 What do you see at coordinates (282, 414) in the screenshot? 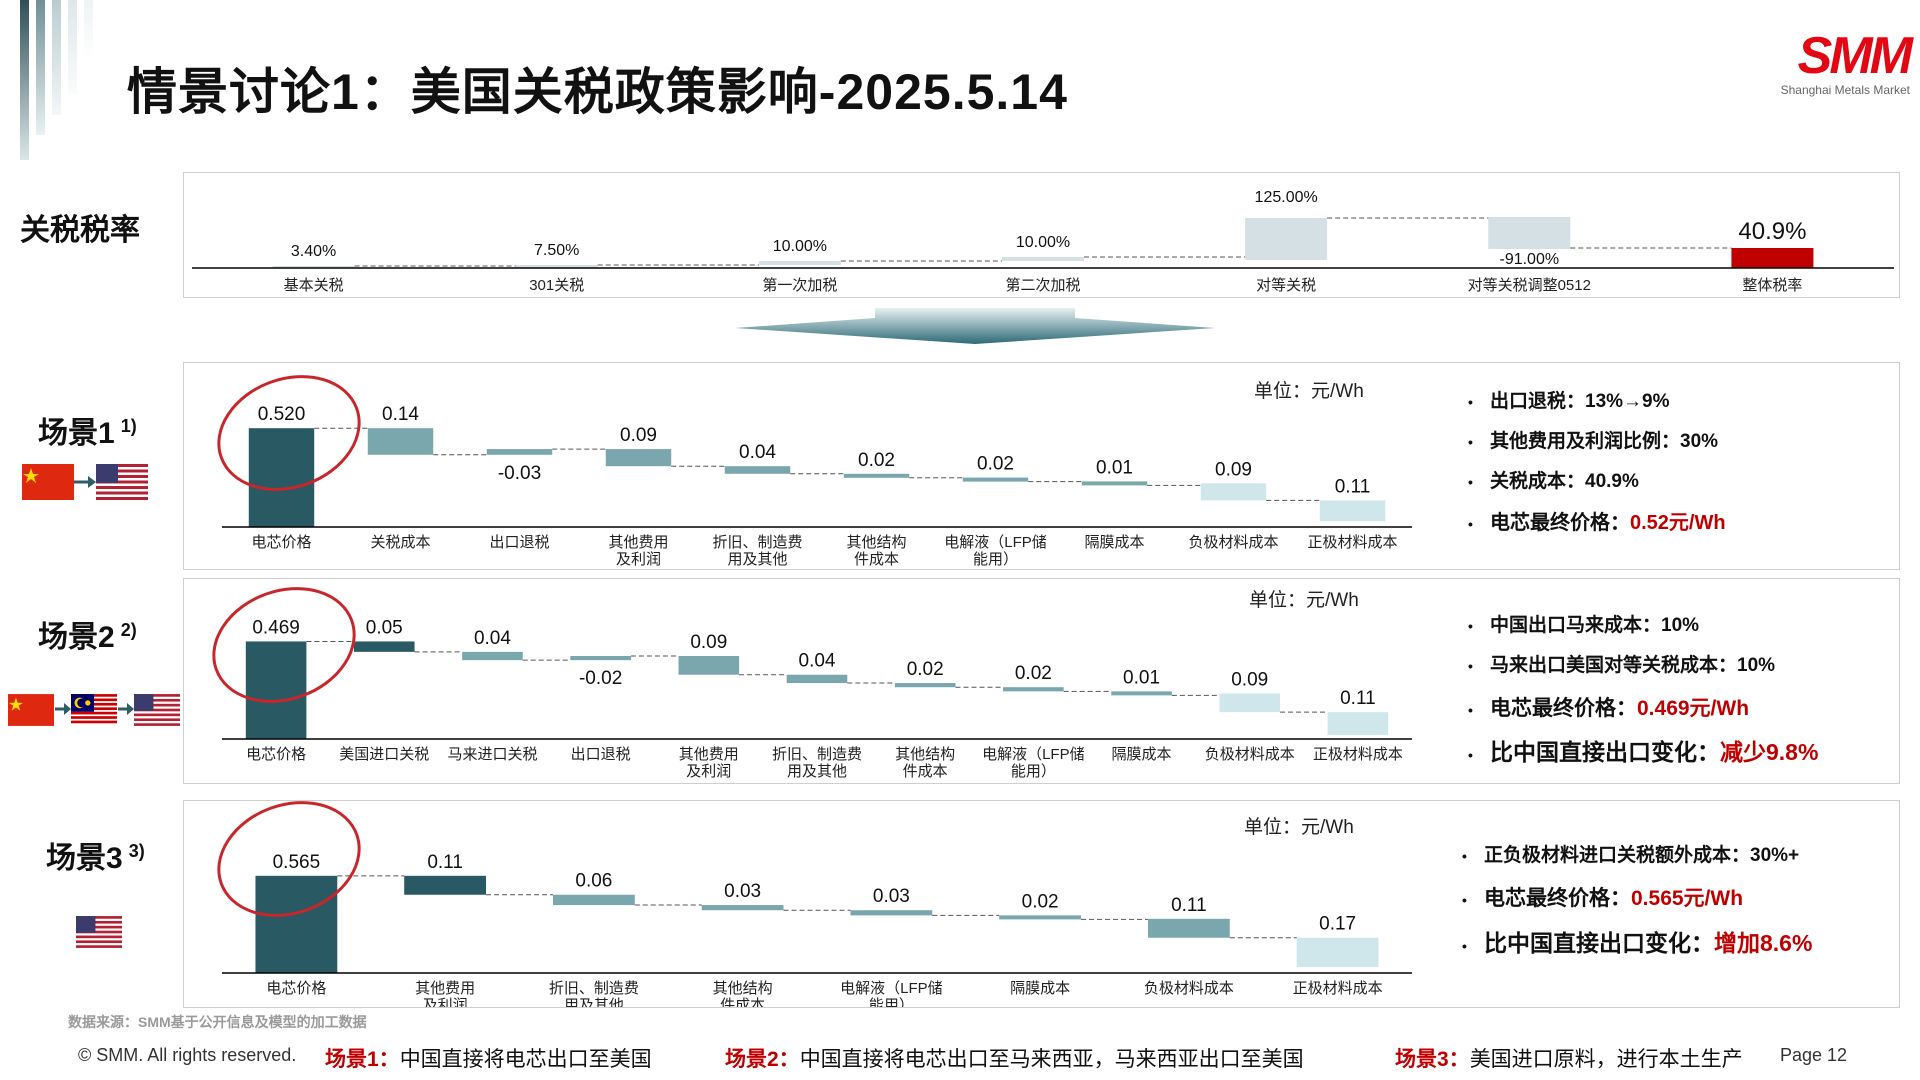
I see `data-label: 0.520` at bounding box center [282, 414].